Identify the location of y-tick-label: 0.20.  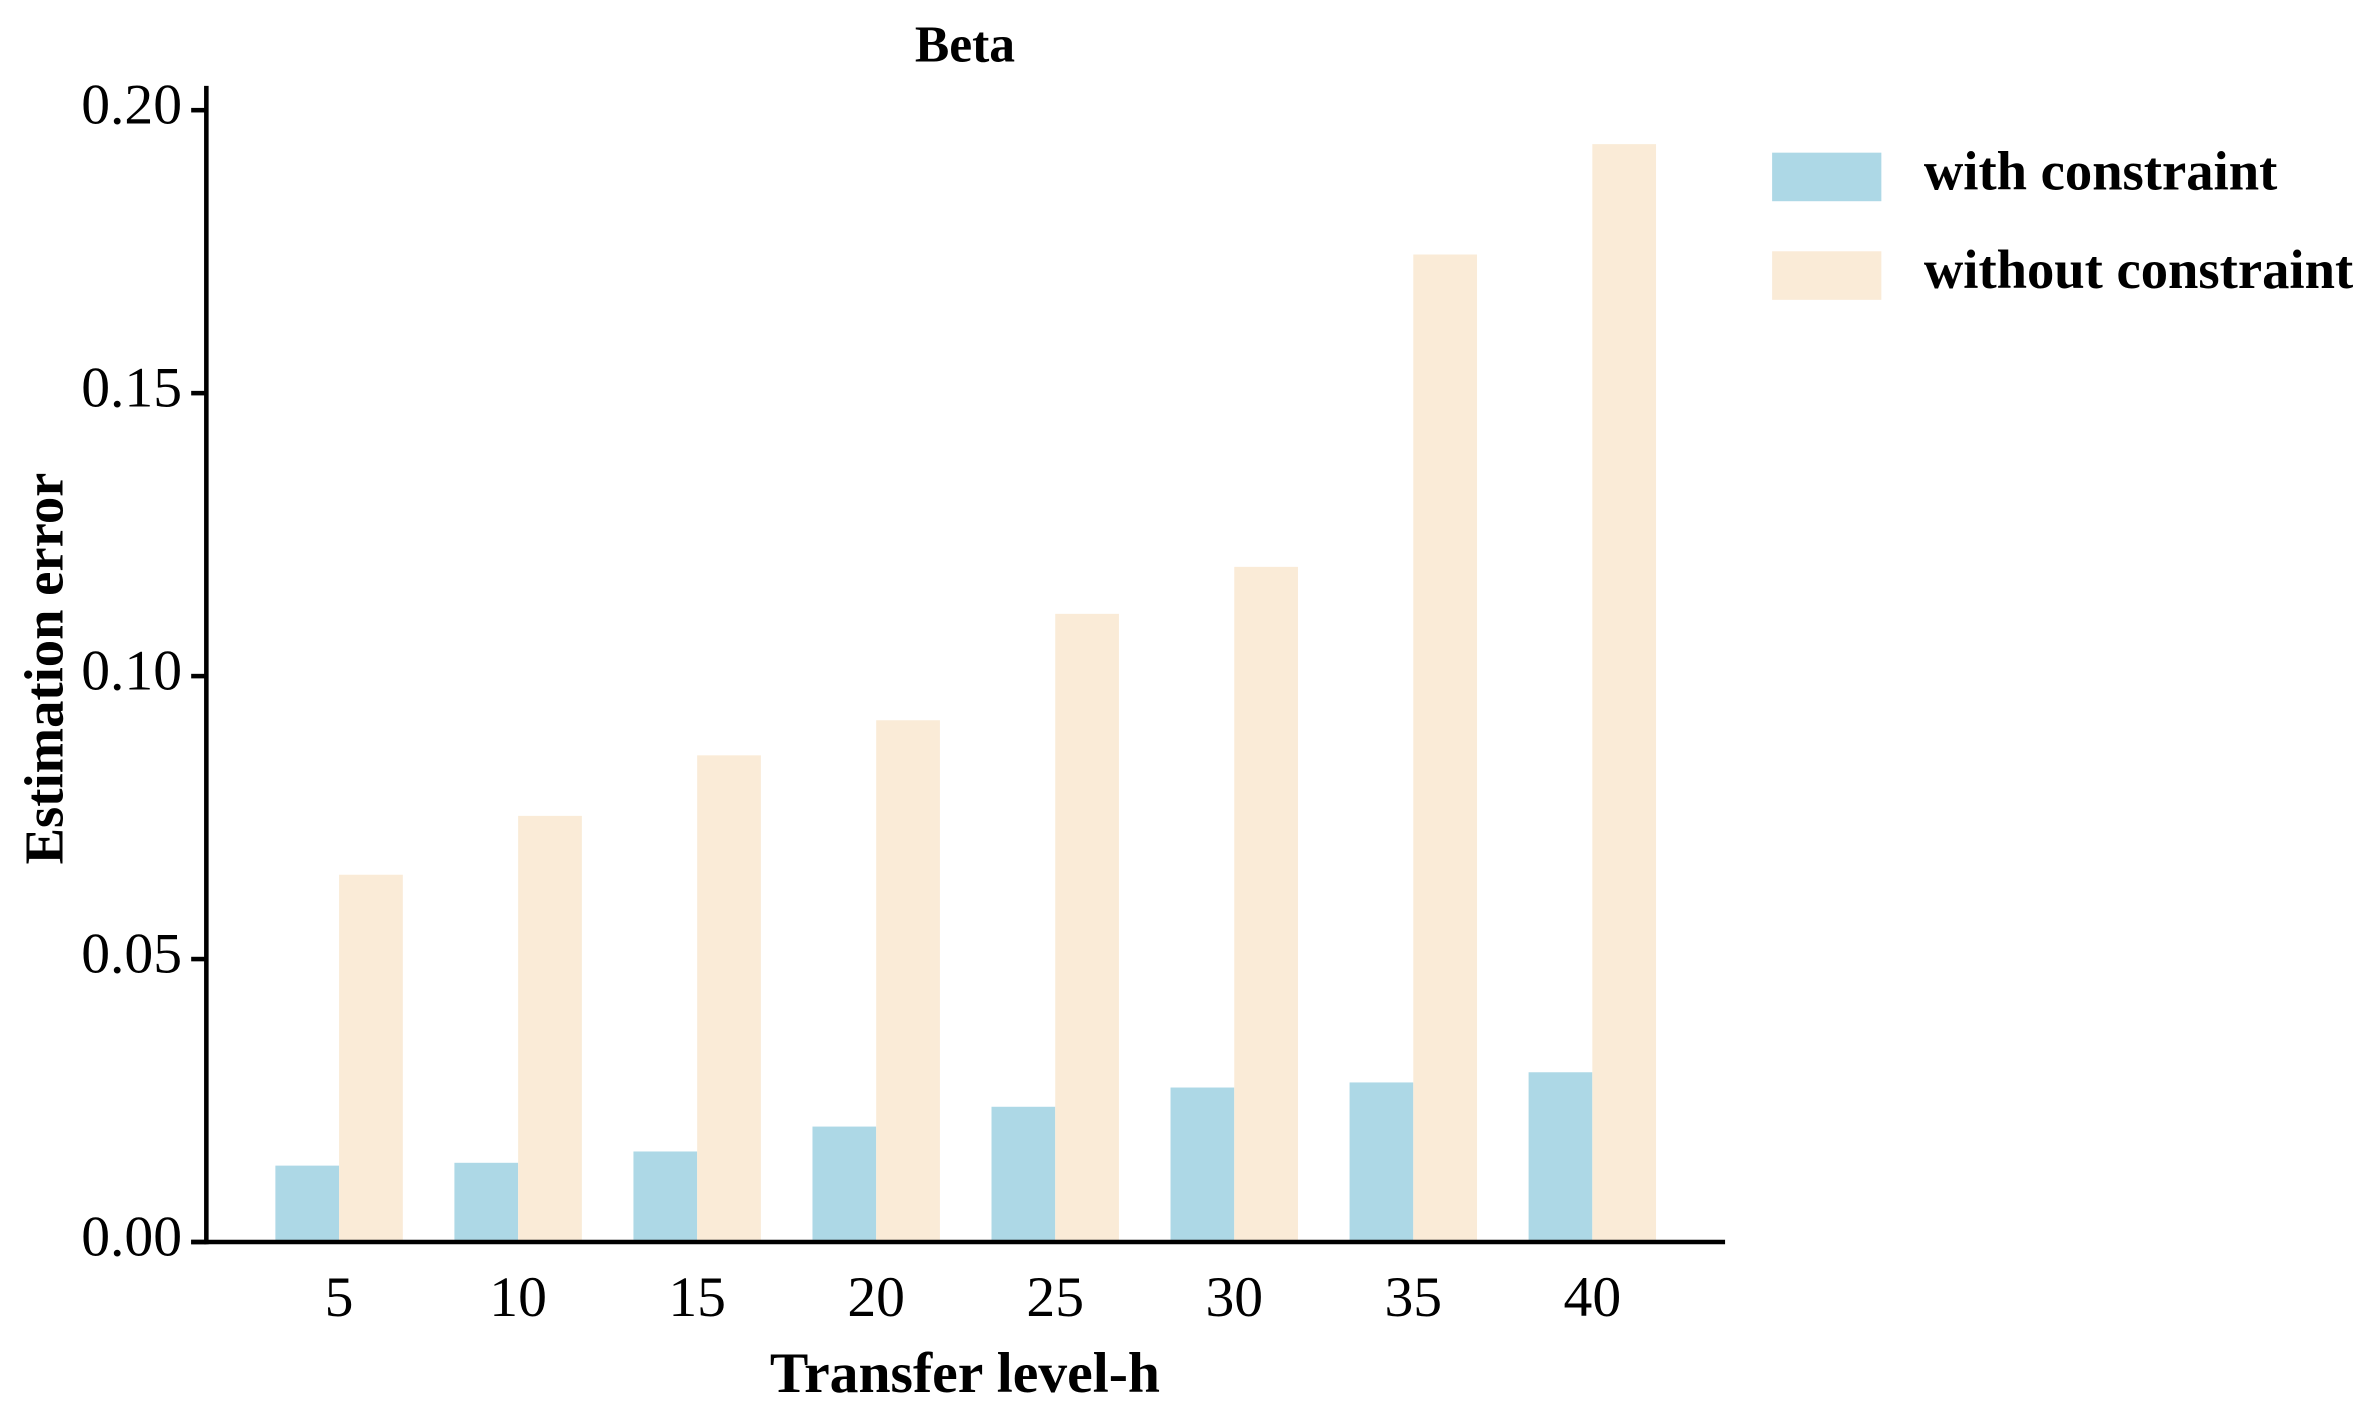
(131, 104).